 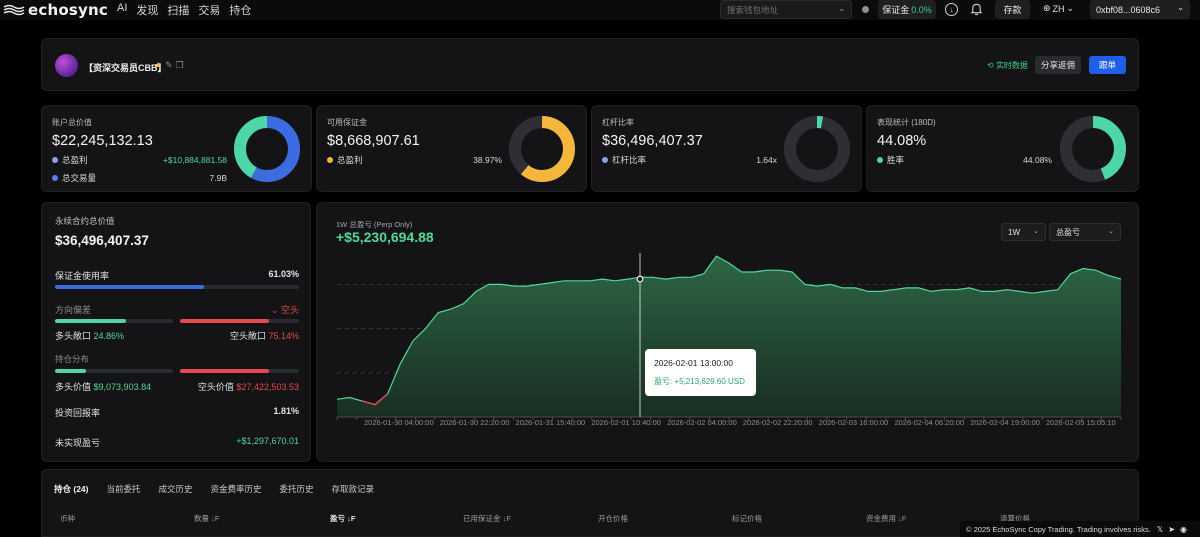 What do you see at coordinates (169, 65) in the screenshot?
I see `edit-icon: ✎` at bounding box center [169, 65].